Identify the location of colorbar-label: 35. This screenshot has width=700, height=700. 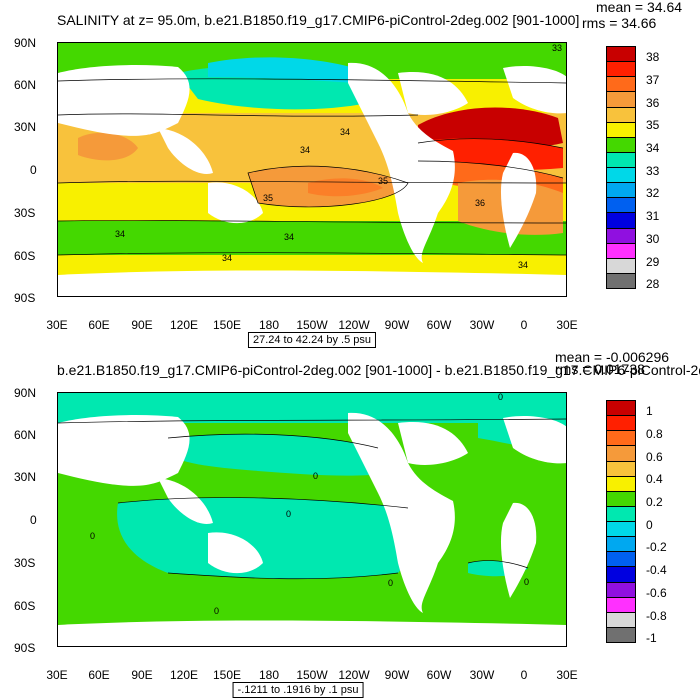
(653, 125).